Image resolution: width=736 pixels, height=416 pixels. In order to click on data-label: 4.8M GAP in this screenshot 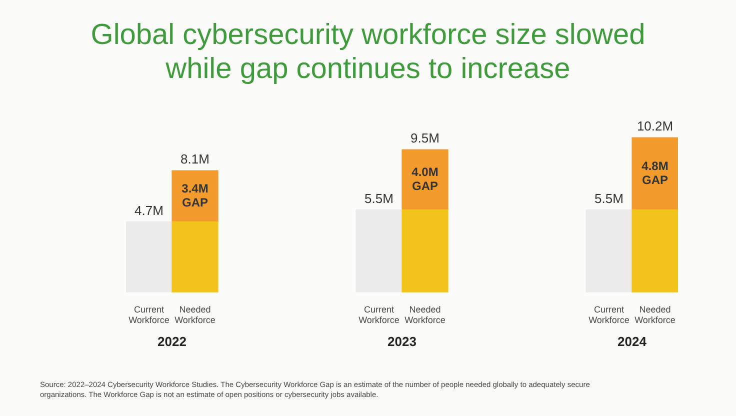, I will do `click(655, 172)`.